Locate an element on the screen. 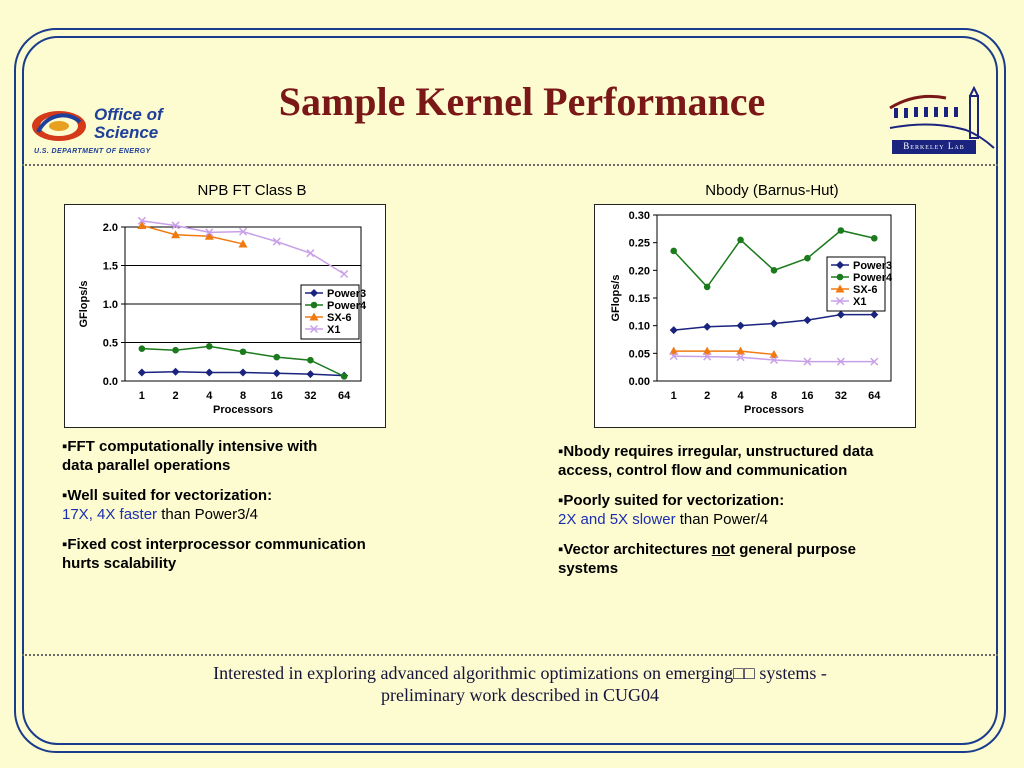 The image size is (1024, 768). right-bullet-2-rest: than Power/4 is located at coordinates (722, 519).